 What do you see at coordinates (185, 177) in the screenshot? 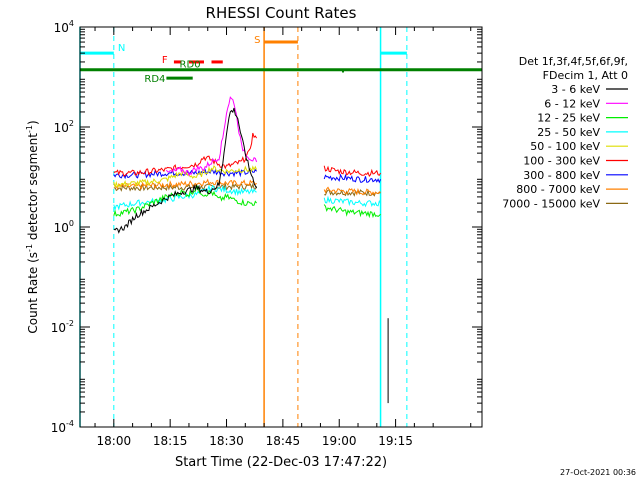
I see `series-50-100-kev` at bounding box center [185, 177].